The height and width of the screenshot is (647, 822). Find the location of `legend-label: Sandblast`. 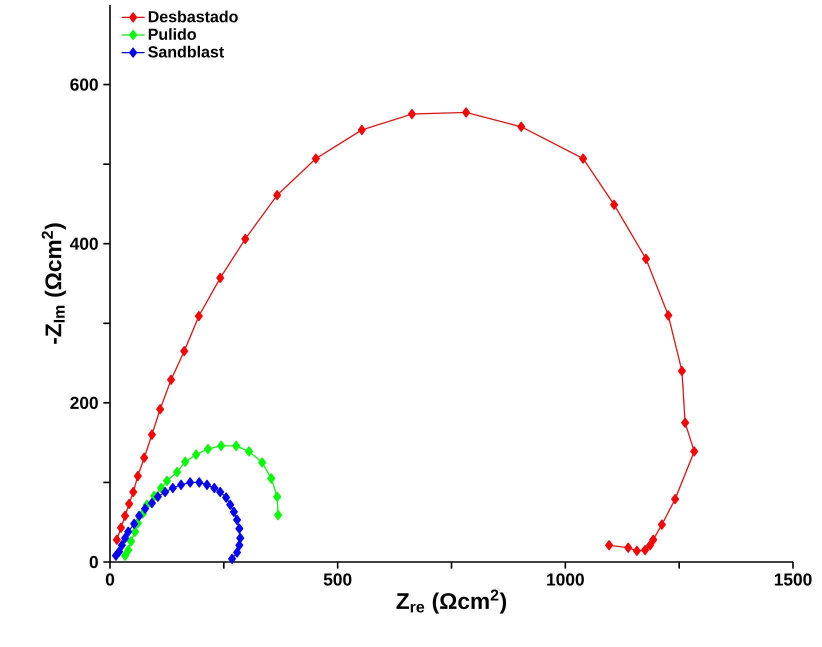

legend-label: Sandblast is located at coordinates (186, 52).